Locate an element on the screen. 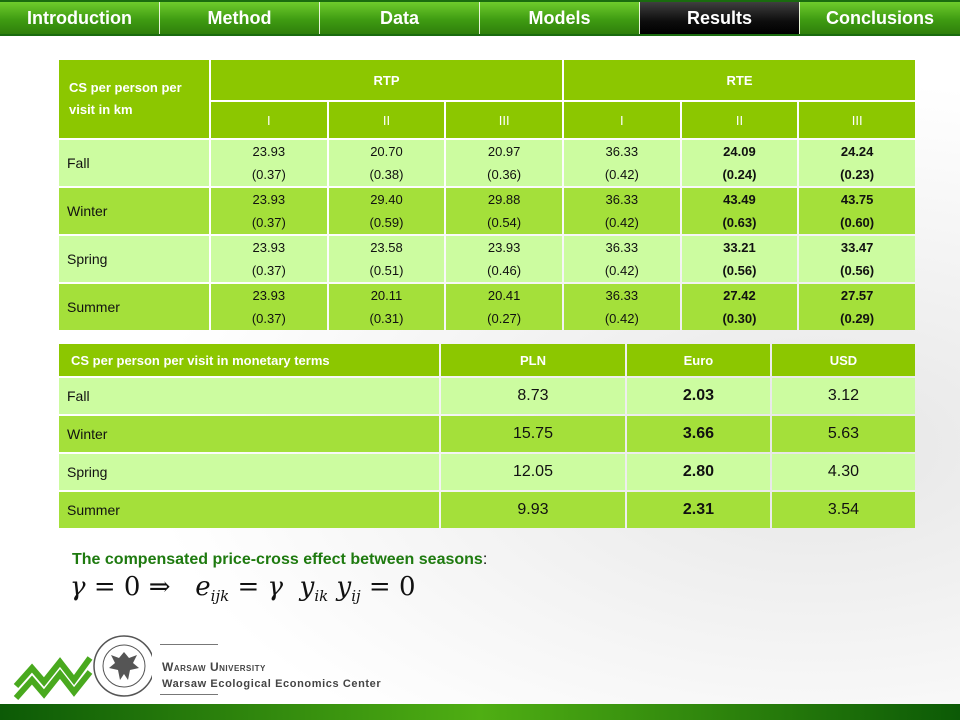 The width and height of the screenshot is (960, 720). table-cell: 3.54 is located at coordinates (843, 509).